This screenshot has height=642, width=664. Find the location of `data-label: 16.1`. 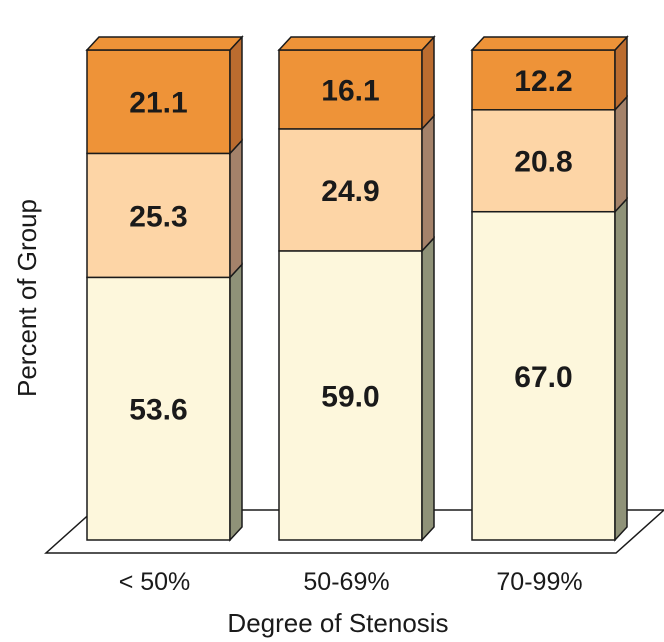

data-label: 16.1 is located at coordinates (350, 90).